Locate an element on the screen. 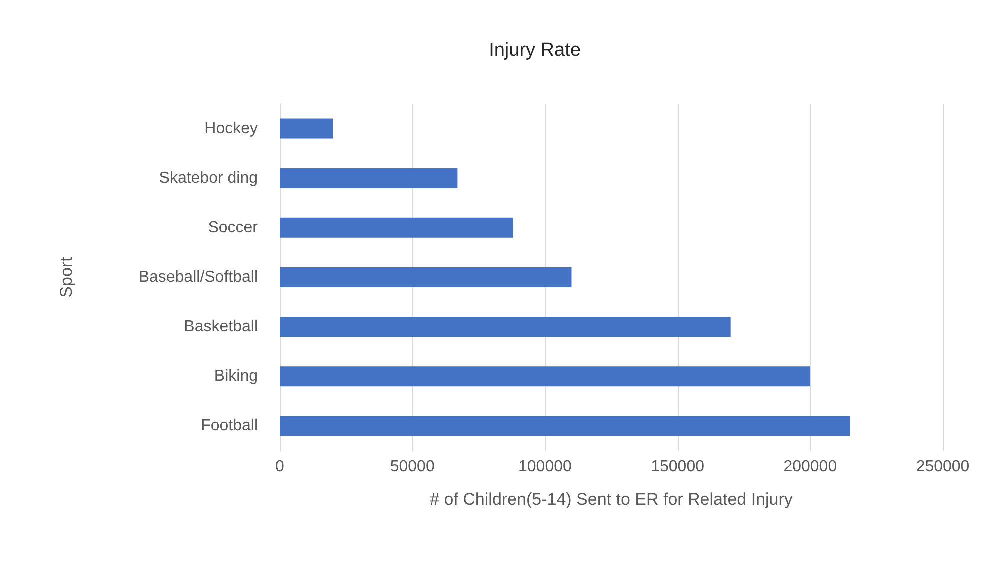 Image resolution: width=999 pixels, height=569 pixels. x-axis-title: # of Children(5-14) Sent to ER for Related Injury is located at coordinates (612, 499).